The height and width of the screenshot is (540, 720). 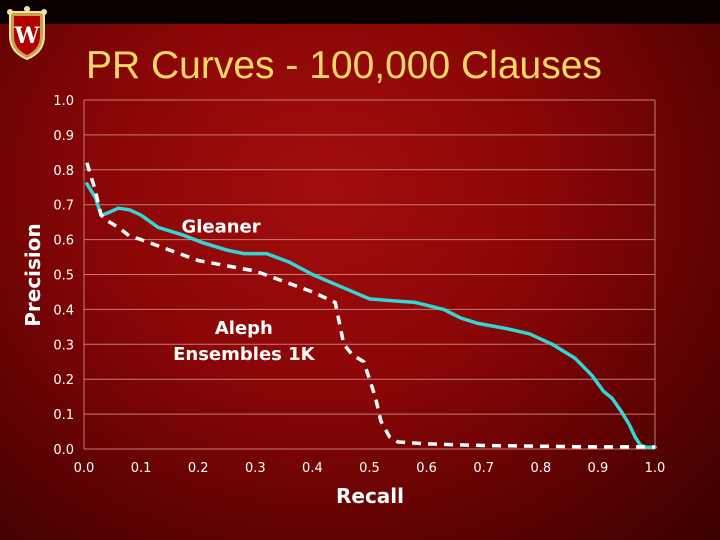 I want to click on y-tick-label: 0.3, so click(x=63, y=345).